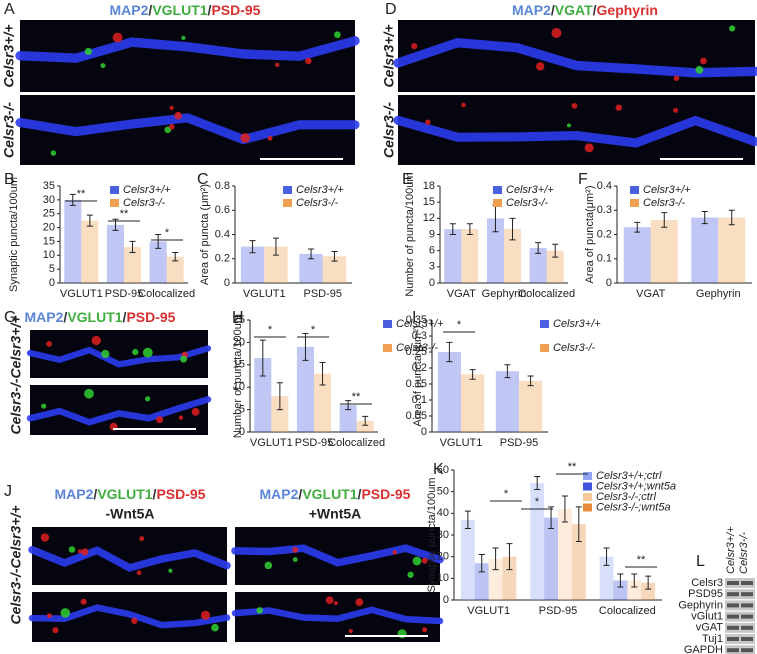 The height and width of the screenshot is (654, 757). Describe the element at coordinates (10, 317) in the screenshot. I see `panel-letter: G` at that location.